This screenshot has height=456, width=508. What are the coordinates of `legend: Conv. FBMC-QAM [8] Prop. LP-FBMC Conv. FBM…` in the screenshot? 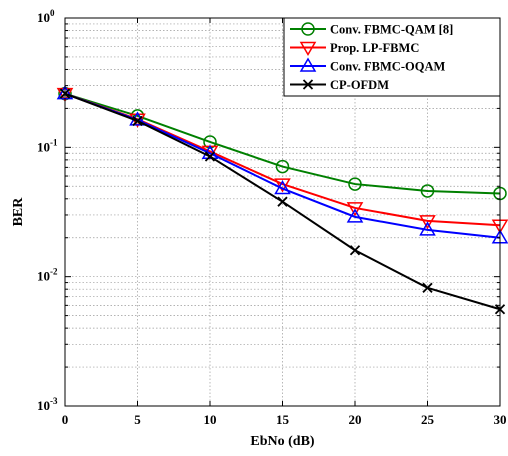 It's located at (392, 57).